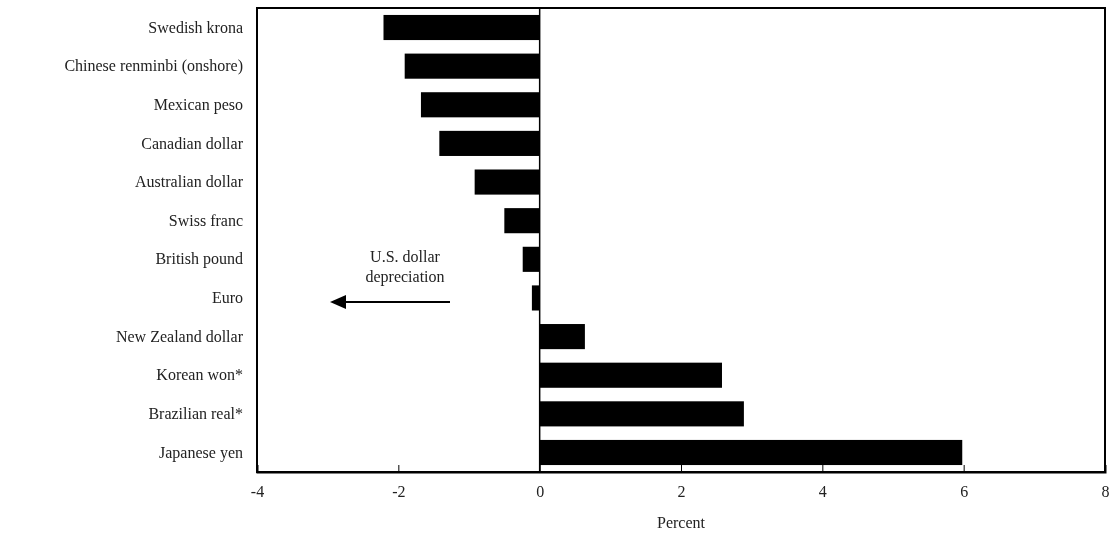 The height and width of the screenshot is (535, 1115). What do you see at coordinates (1105, 492) in the screenshot?
I see `x-tick-label: 8` at bounding box center [1105, 492].